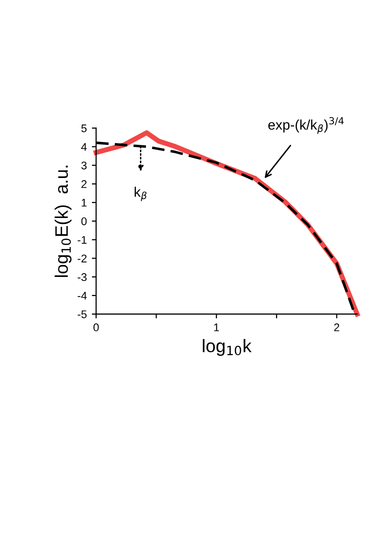  I want to click on y-tick-label: -4, so click(82, 296).